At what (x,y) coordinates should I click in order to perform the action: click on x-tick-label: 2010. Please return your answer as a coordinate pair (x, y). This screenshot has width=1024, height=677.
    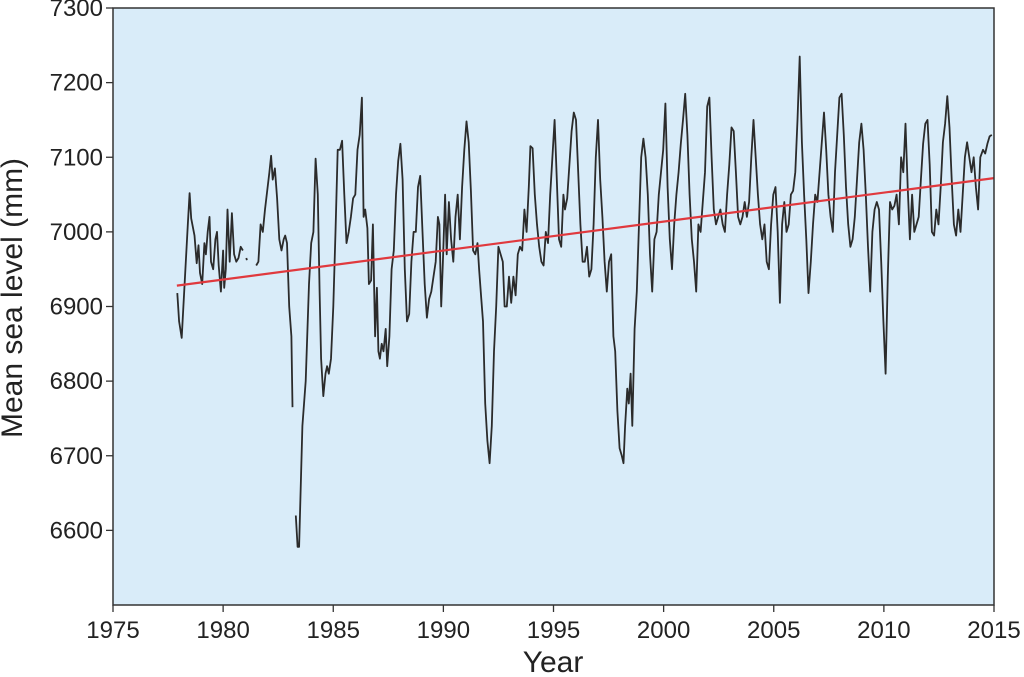
    Looking at the image, I should click on (883, 630).